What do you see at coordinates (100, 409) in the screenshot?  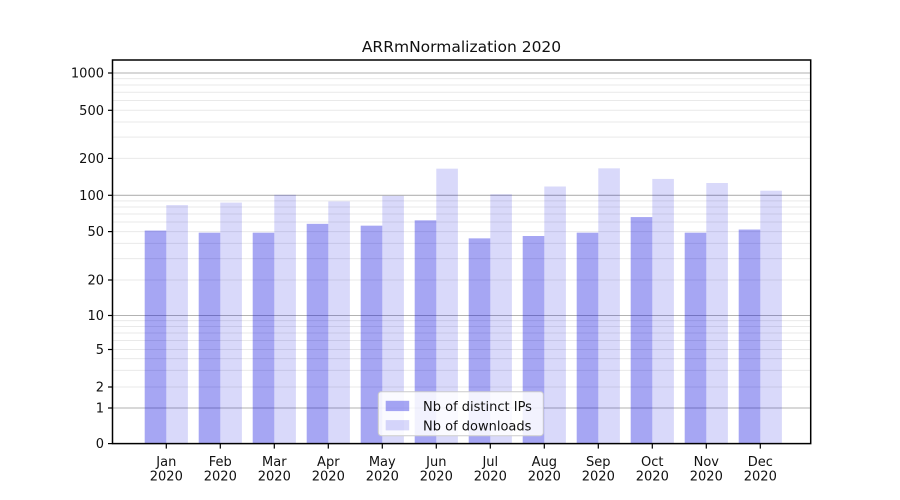 I see `y-tick-label: 1` at bounding box center [100, 409].